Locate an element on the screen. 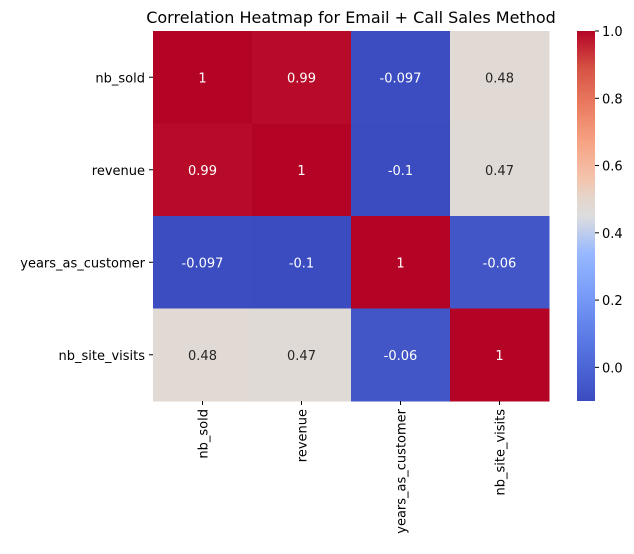 Image resolution: width=634 pixels, height=554 pixels. y-tick-label: revenue is located at coordinates (118, 171).